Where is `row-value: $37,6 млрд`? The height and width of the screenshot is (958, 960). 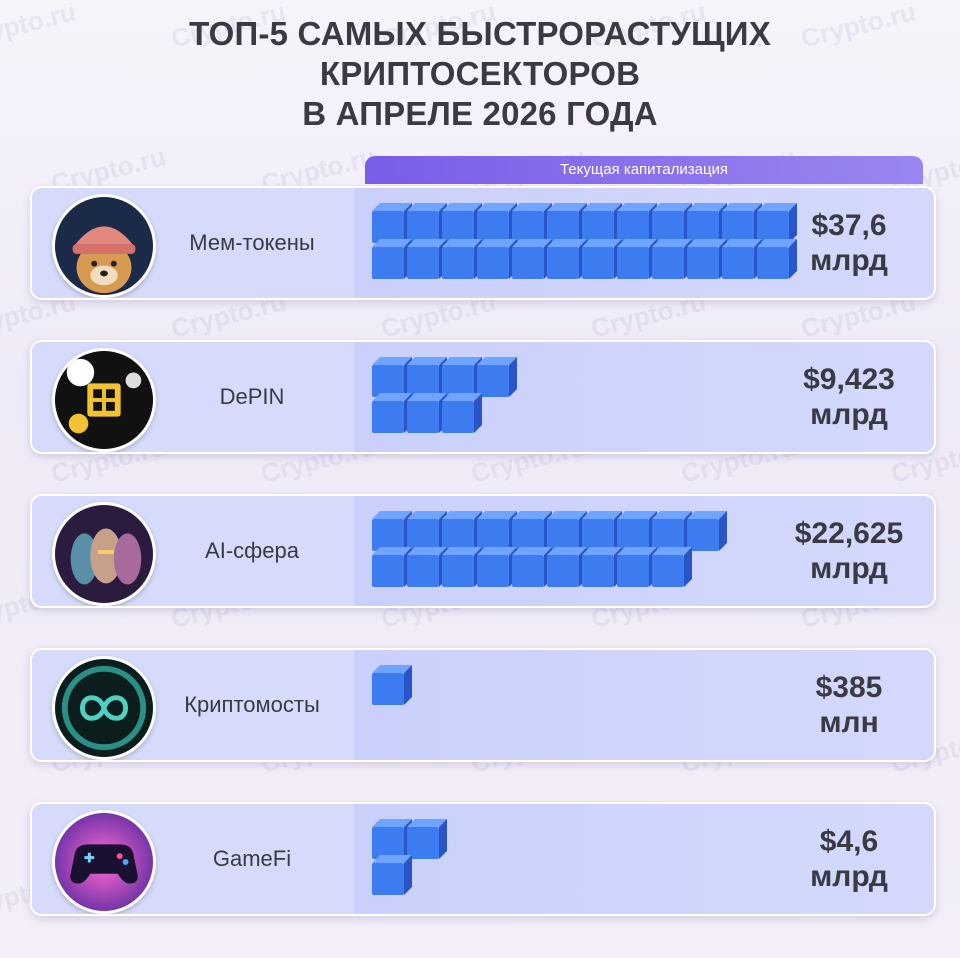 row-value: $37,6 млрд is located at coordinates (849, 243).